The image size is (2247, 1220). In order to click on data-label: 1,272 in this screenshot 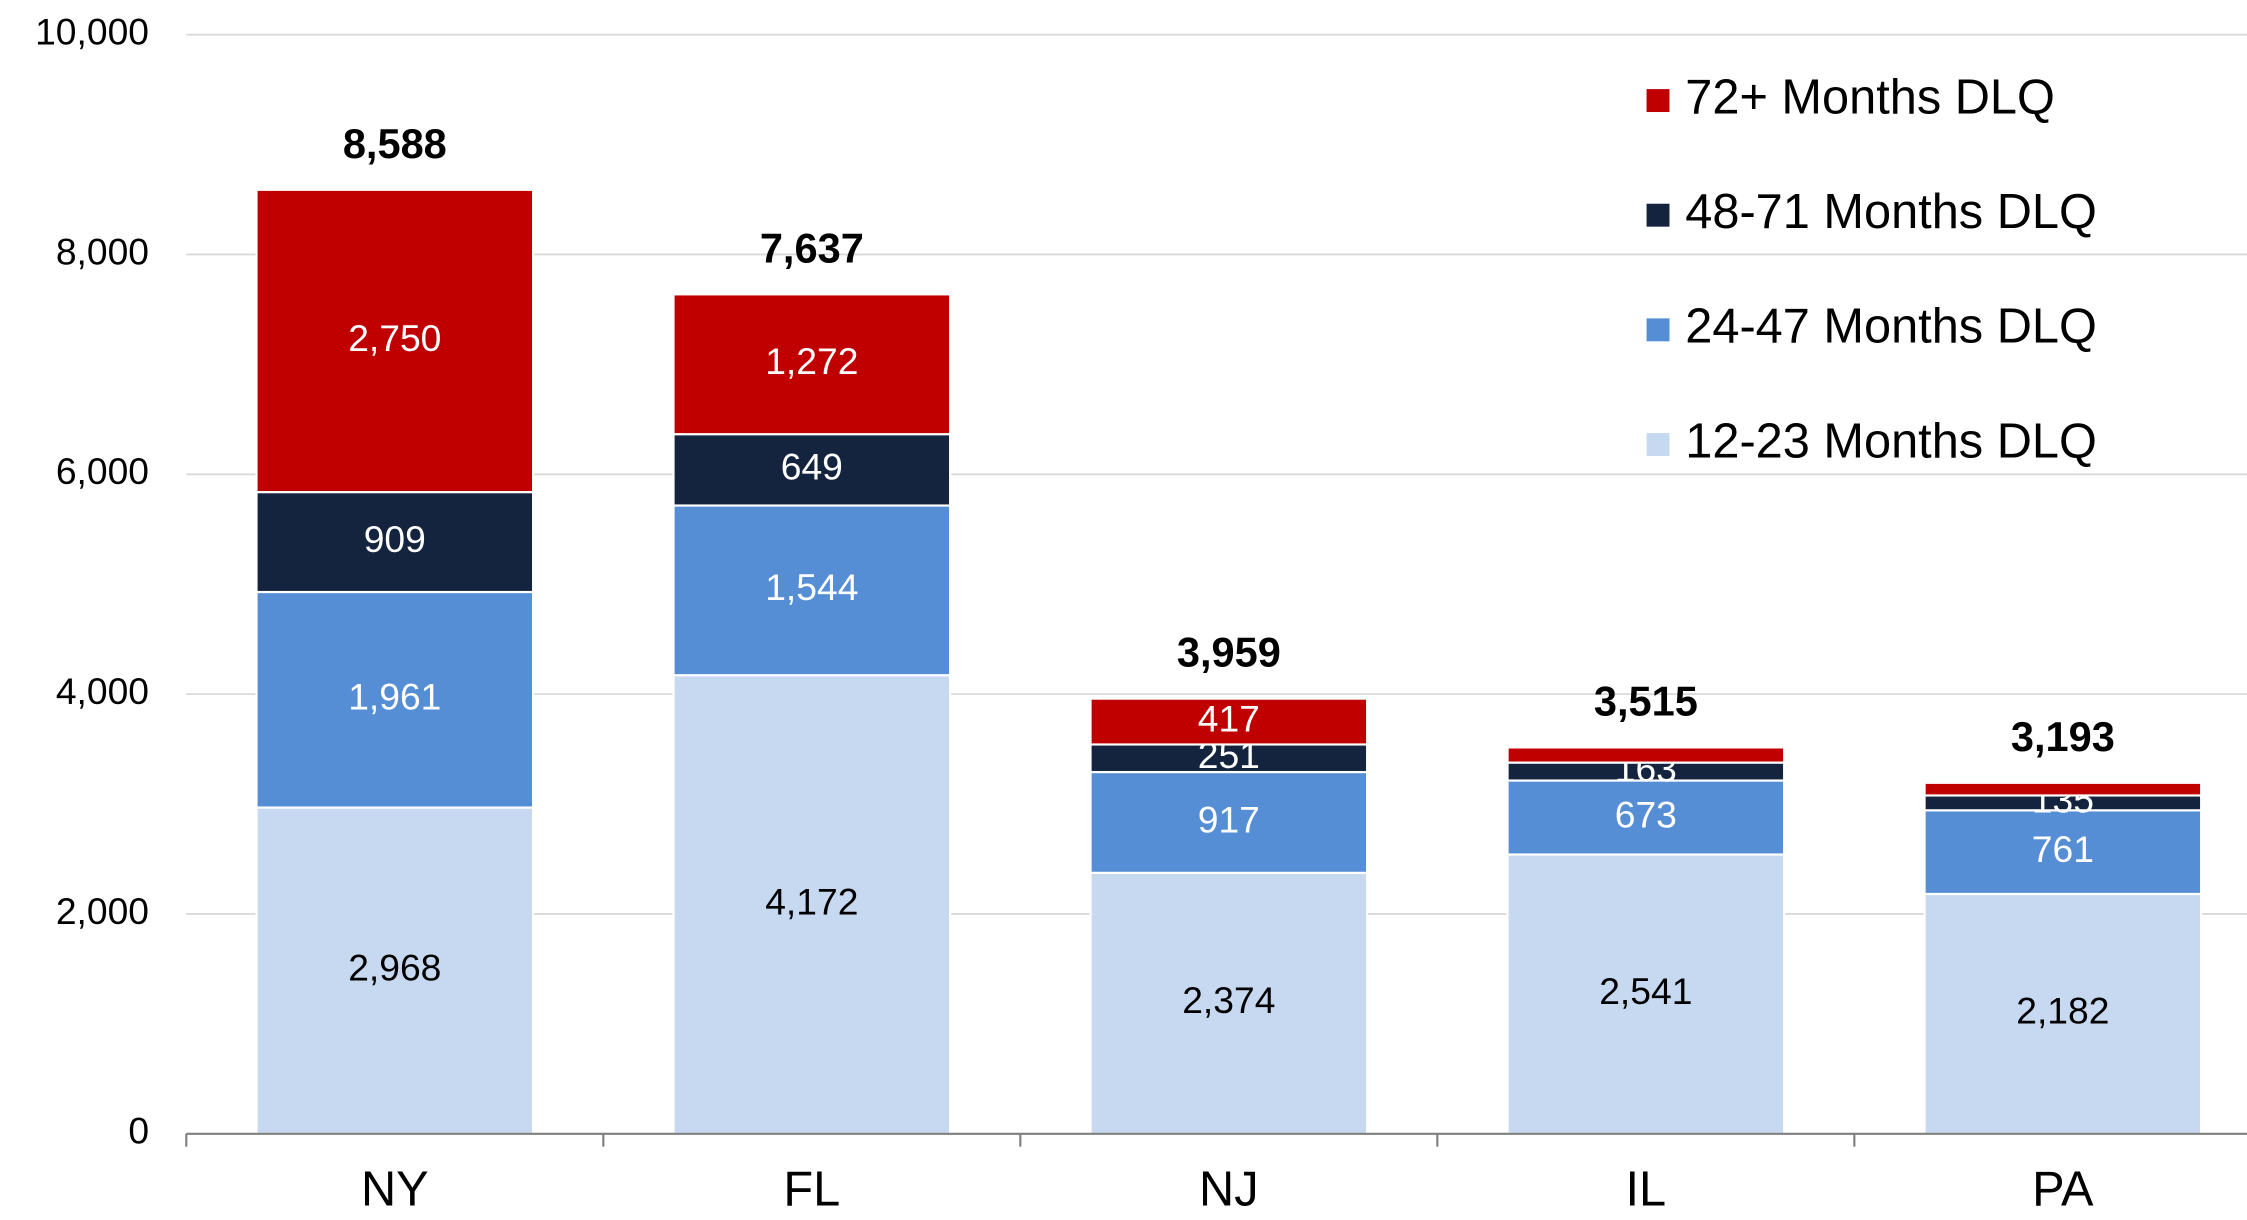, I will do `click(811, 361)`.